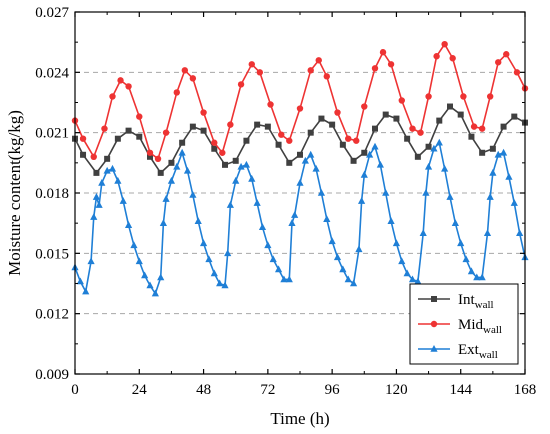 This screenshot has width=550, height=434. Describe the element at coordinates (267, 390) in the screenshot. I see `x-tick-label: 72` at that location.